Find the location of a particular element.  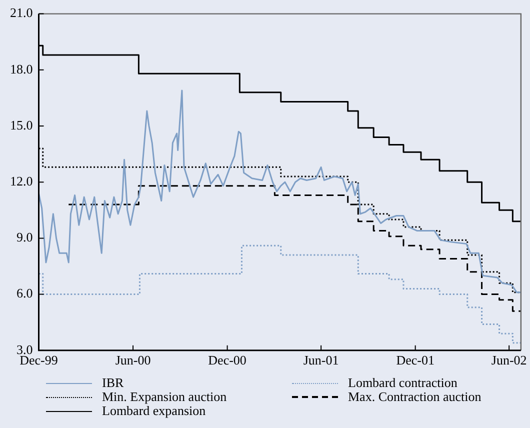

x-tick-label: Dec-01 is located at coordinates (415, 360).